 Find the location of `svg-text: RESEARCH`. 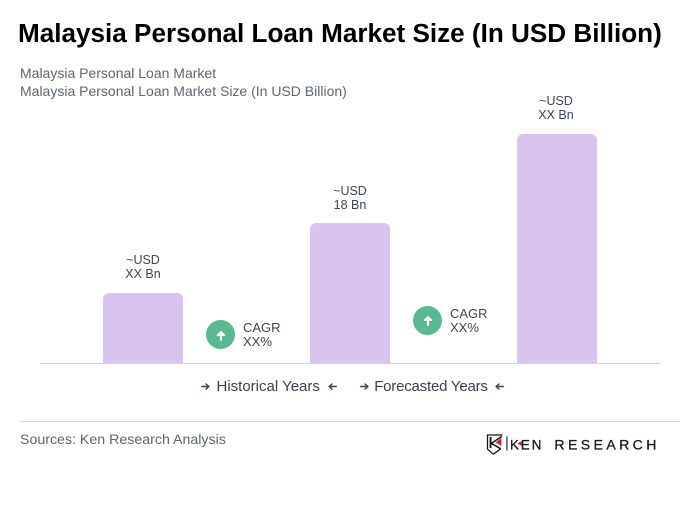

svg-text: RESEARCH is located at coordinates (606, 444).